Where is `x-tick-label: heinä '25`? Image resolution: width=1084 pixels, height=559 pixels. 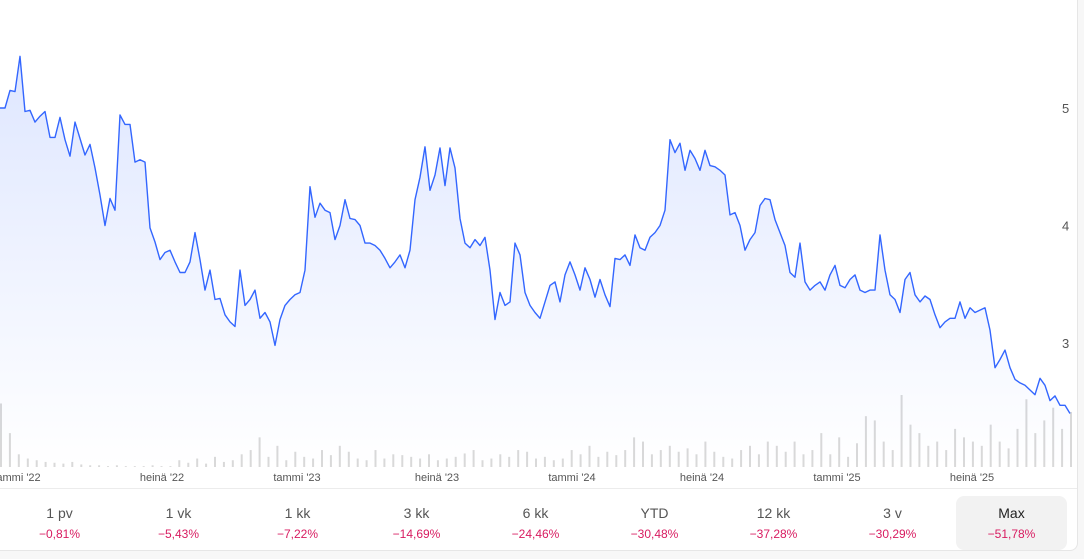
x-tick-label: heinä '25 is located at coordinates (972, 478).